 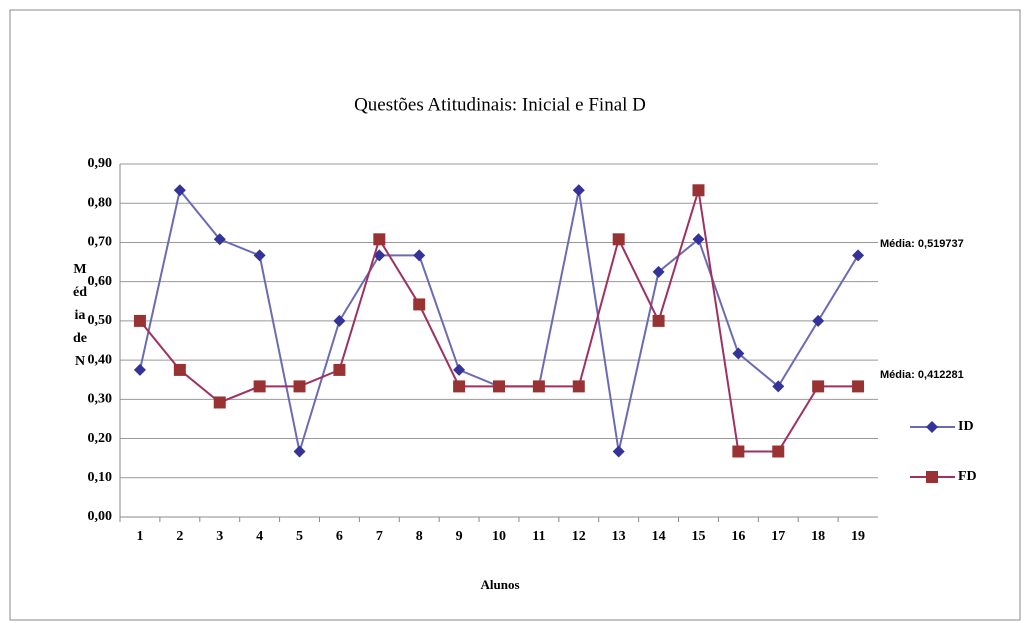 What do you see at coordinates (219, 536) in the screenshot?
I see `x-tick-label: 3` at bounding box center [219, 536].